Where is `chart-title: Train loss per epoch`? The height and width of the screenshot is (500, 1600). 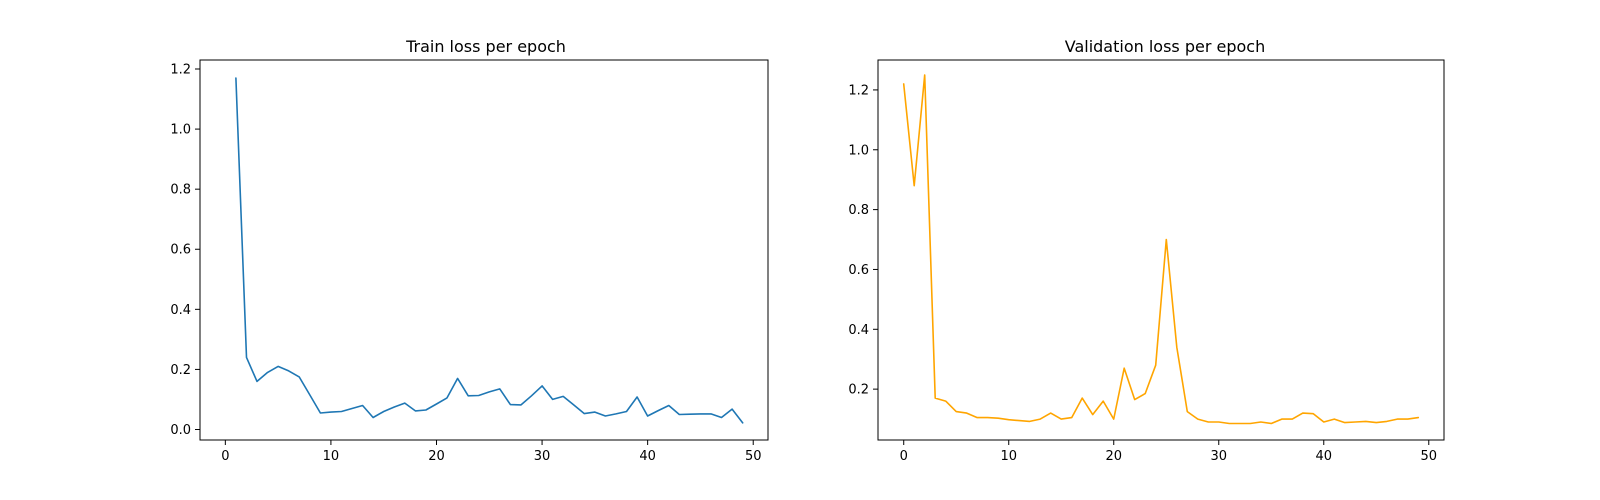 chart-title: Train loss per epoch is located at coordinates (485, 46).